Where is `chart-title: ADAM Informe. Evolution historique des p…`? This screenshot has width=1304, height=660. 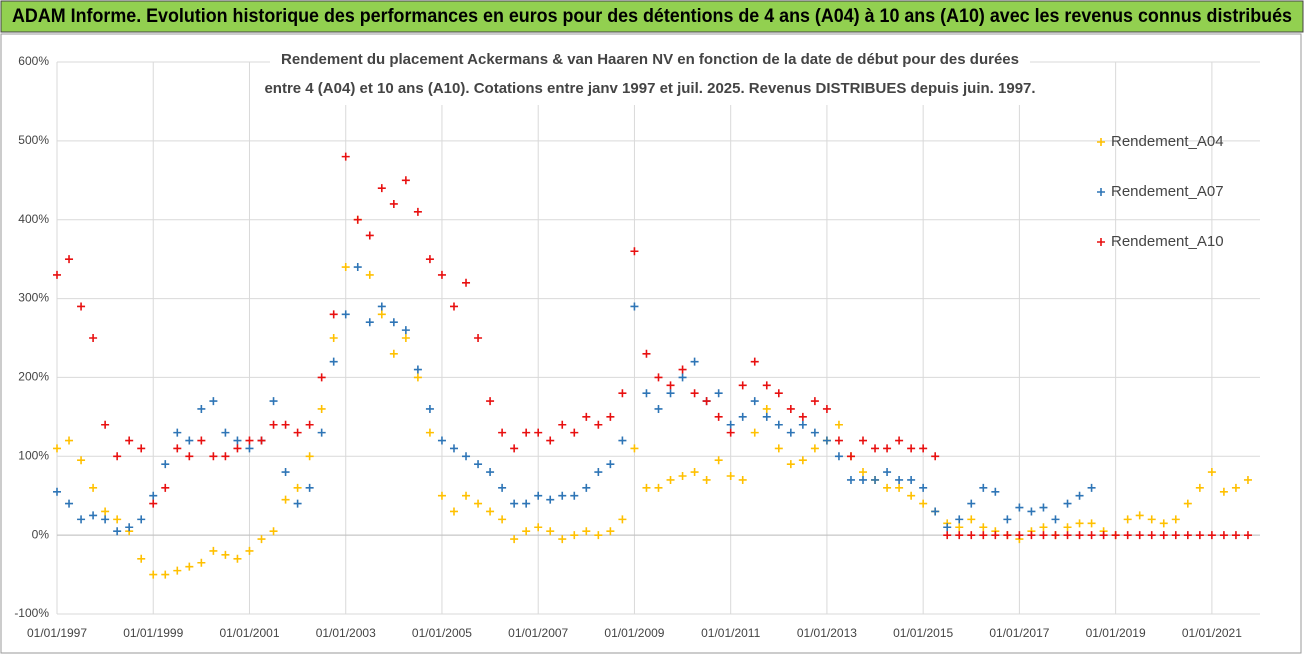 chart-title: ADAM Informe. Evolution historique des p… is located at coordinates (652, 16).